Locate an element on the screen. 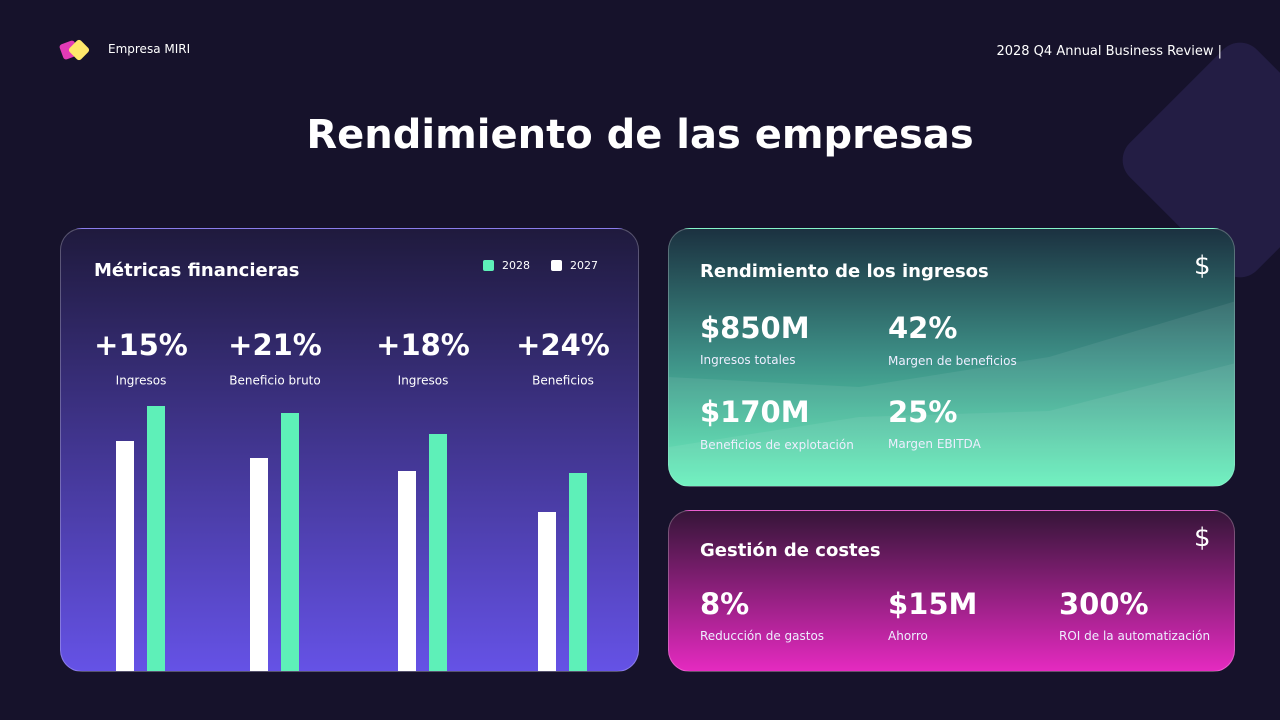 This screenshot has width=1280, height=720. metric-value: 25% is located at coordinates (923, 412).